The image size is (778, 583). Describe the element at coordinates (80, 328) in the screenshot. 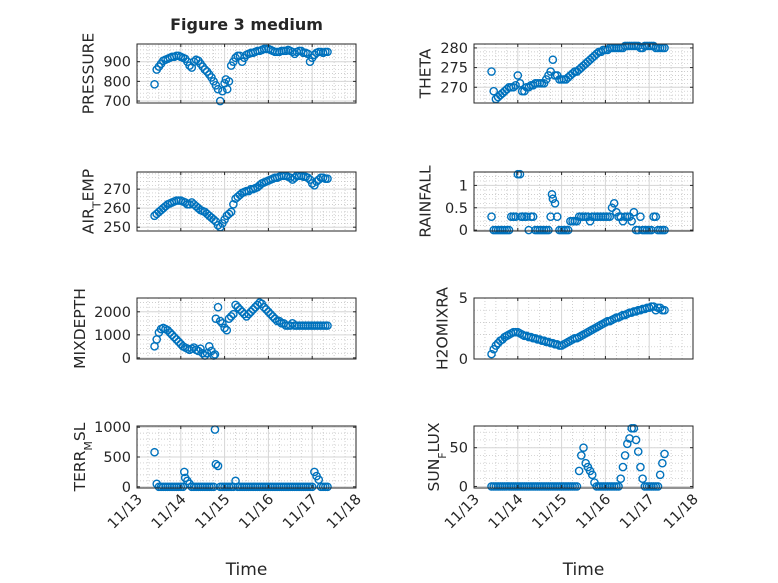

I see `y-axis-label: MIXDEPTH` at that location.